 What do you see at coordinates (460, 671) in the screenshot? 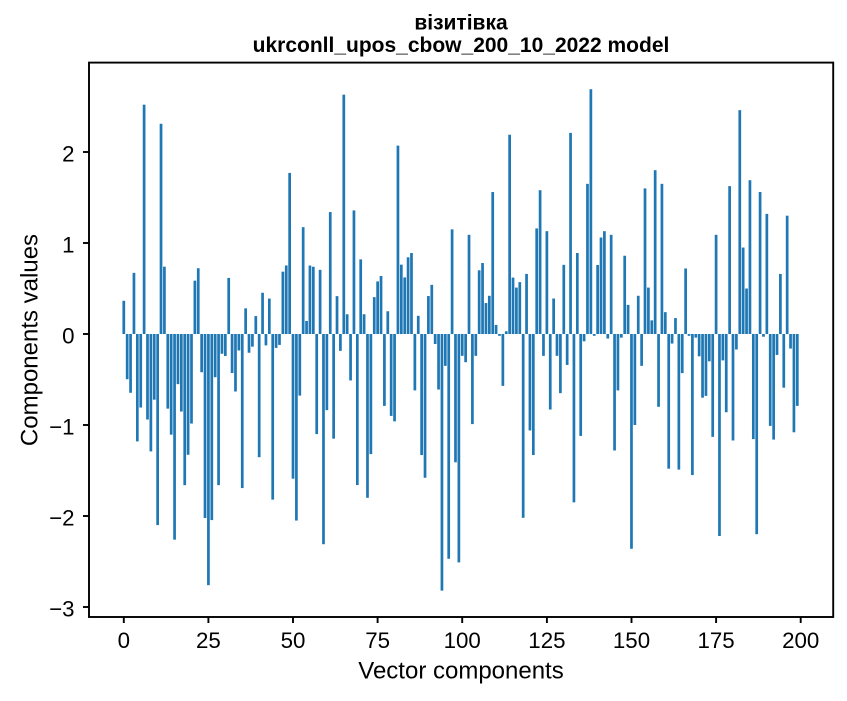
I see `svg-text: Vector components` at bounding box center [460, 671].